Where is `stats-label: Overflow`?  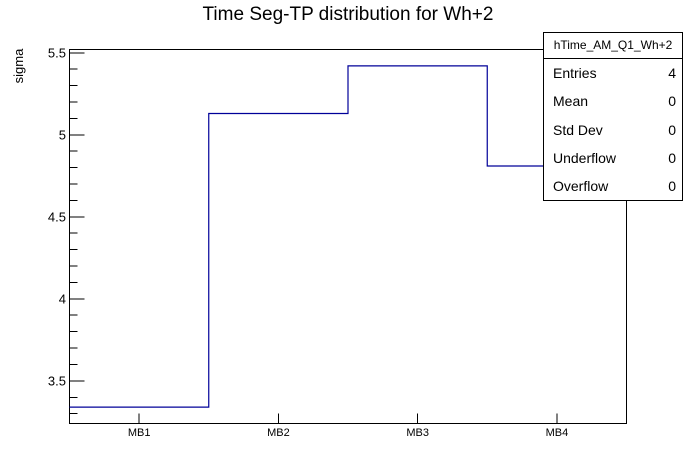
stats-label: Overflow is located at coordinates (581, 185).